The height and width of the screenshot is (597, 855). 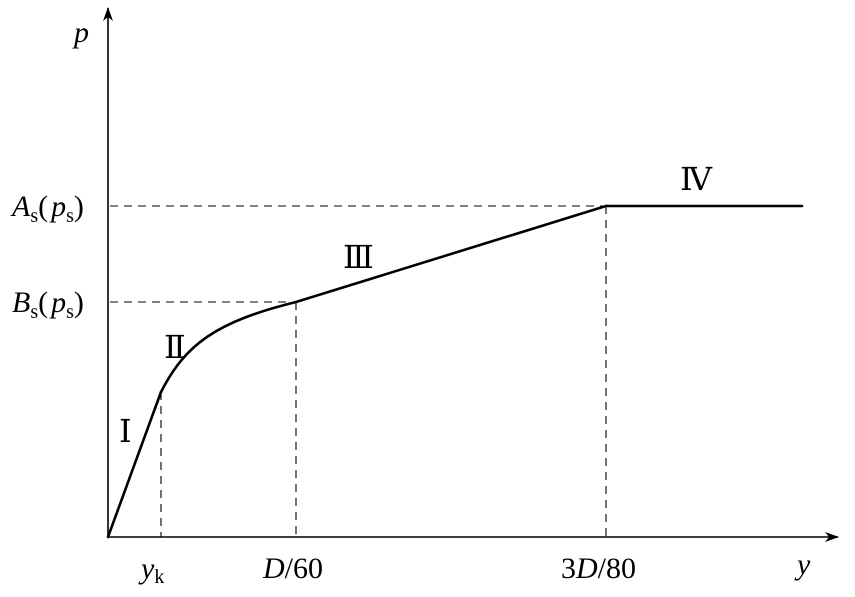 I want to click on tick-3d80-label: 3D/80, so click(x=598, y=568).